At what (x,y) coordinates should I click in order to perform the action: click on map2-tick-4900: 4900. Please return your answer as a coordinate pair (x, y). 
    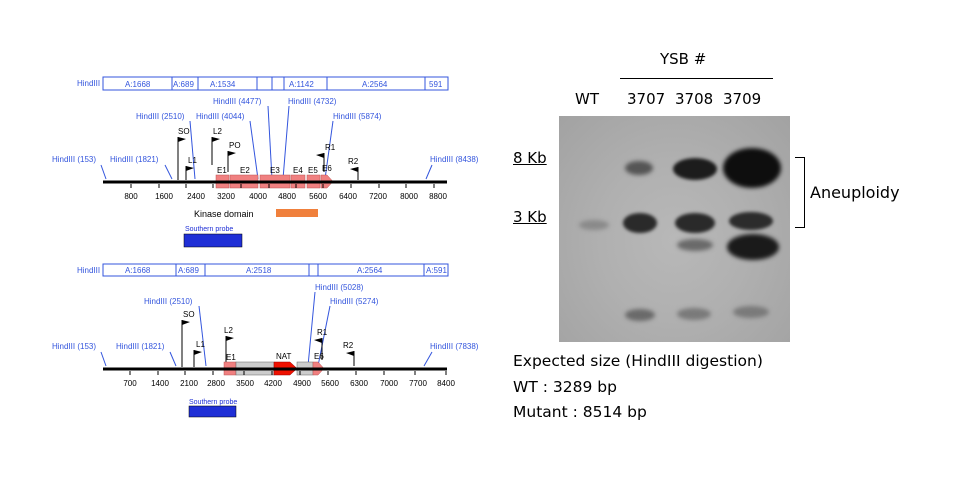
    Looking at the image, I should click on (302, 383).